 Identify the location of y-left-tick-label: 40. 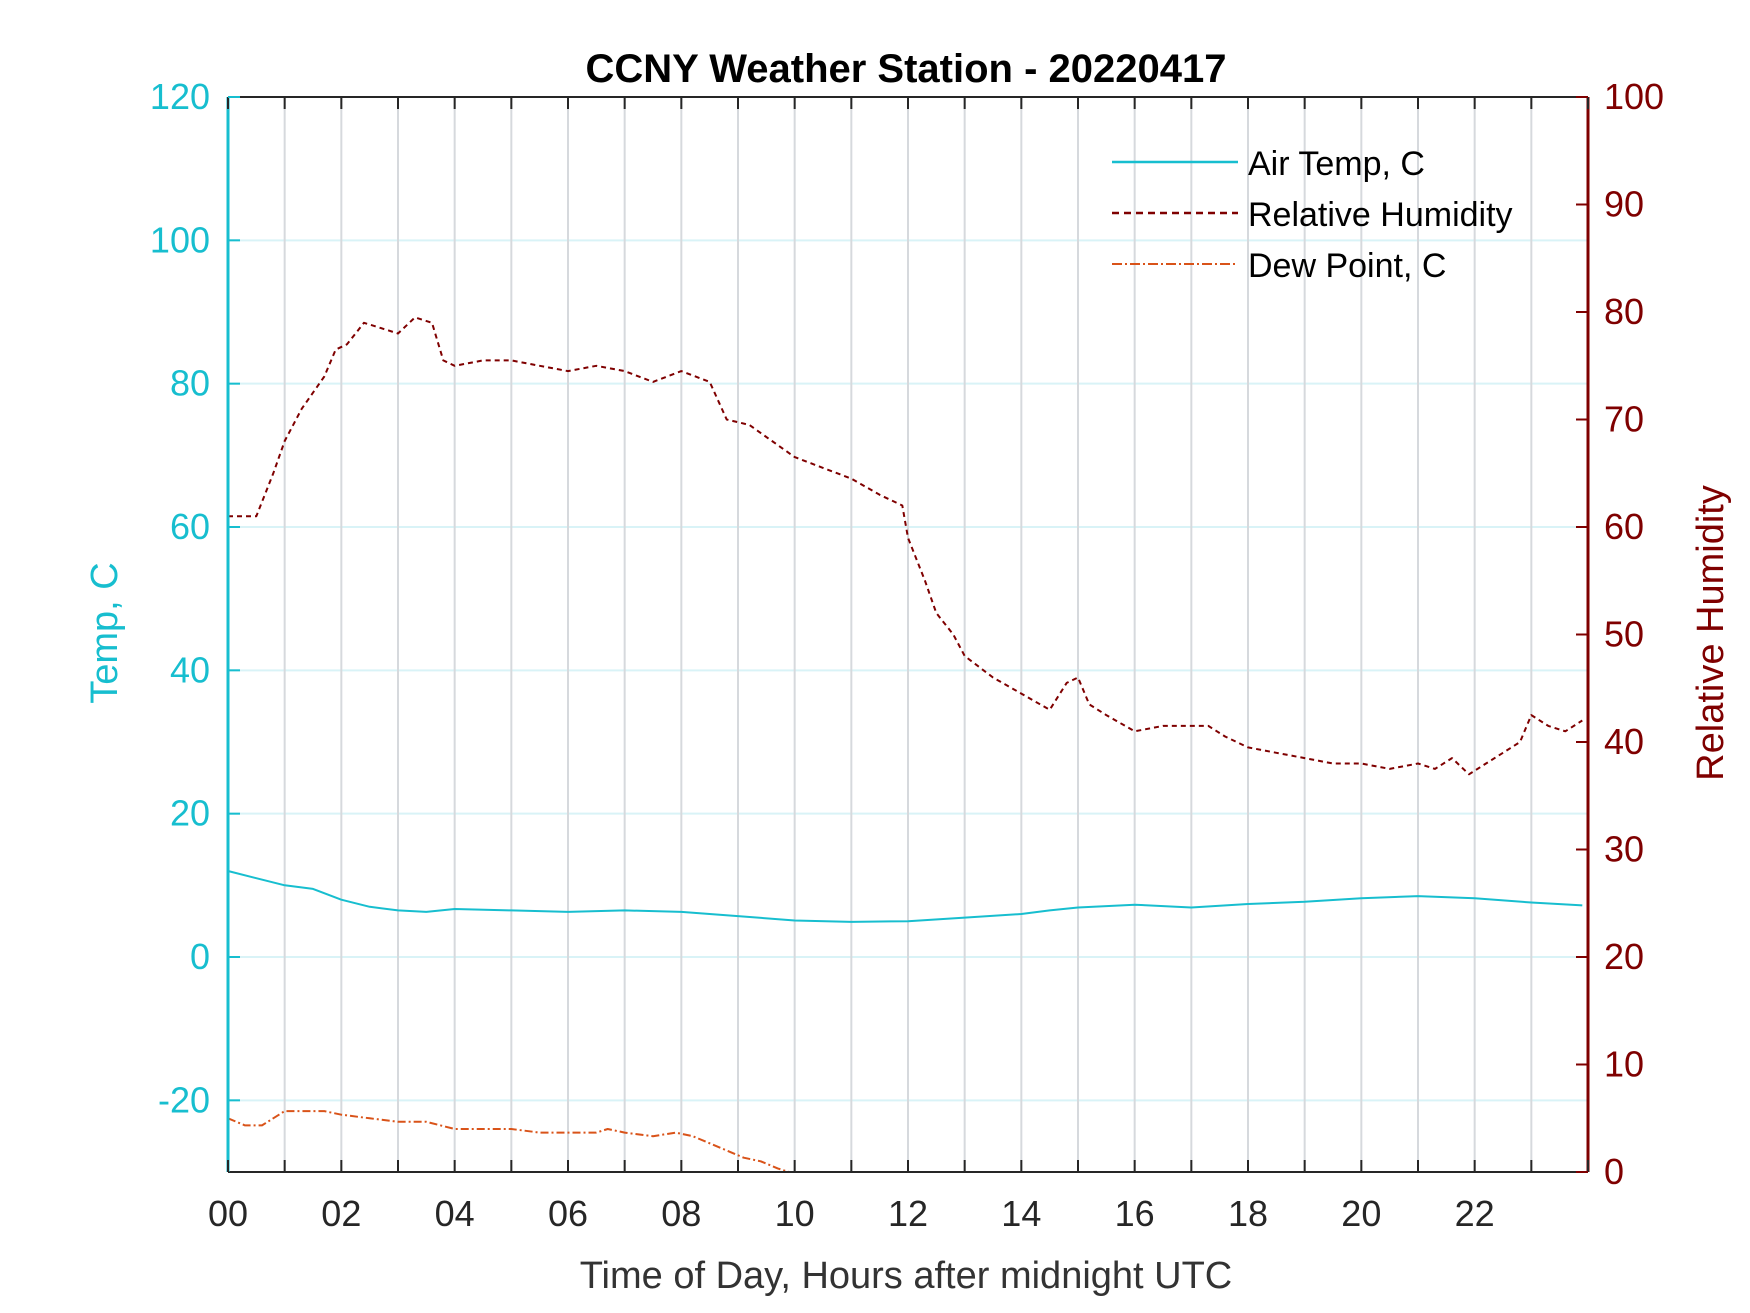
(190, 669).